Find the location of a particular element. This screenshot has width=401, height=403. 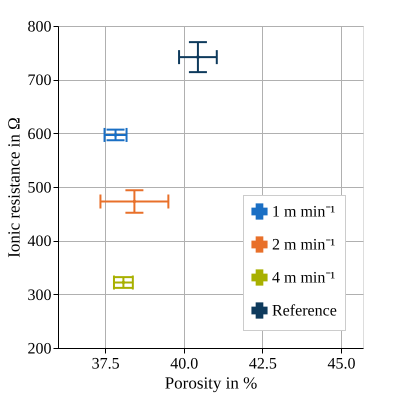

y-tick-label: 500 is located at coordinates (40, 188).